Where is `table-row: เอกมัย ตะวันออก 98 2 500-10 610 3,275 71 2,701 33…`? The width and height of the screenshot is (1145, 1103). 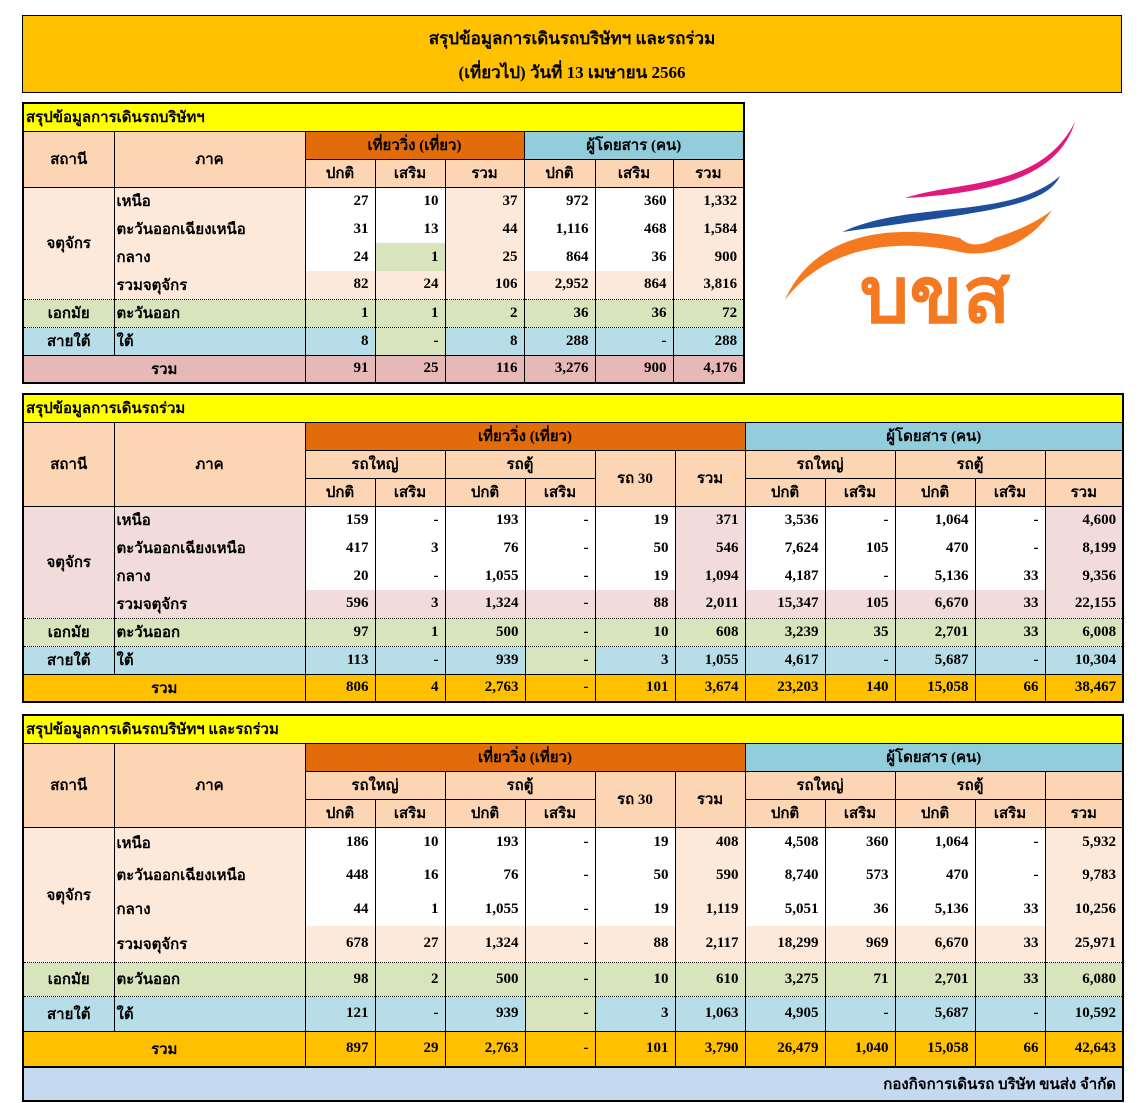 table-row: เอกมัย ตะวันออก 98 2 500-10 610 3,275 71 2,701 33… is located at coordinates (573, 978).